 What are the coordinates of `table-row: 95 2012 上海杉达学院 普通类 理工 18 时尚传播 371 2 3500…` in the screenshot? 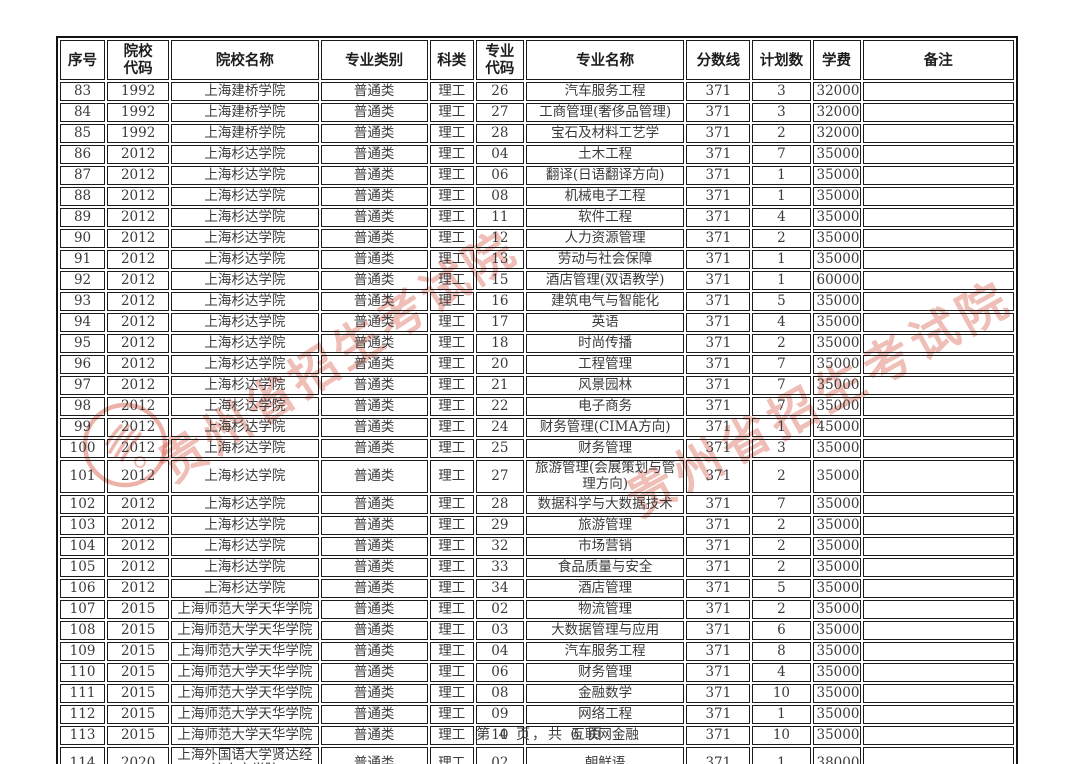 It's located at (537, 344).